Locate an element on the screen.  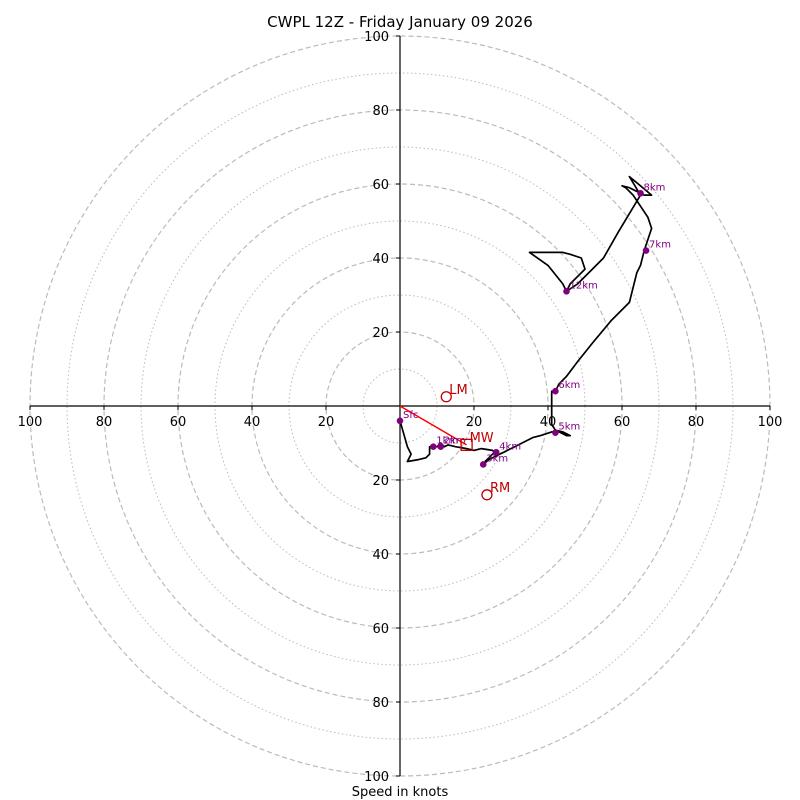
height-marker-label: 4km is located at coordinates (510, 446).